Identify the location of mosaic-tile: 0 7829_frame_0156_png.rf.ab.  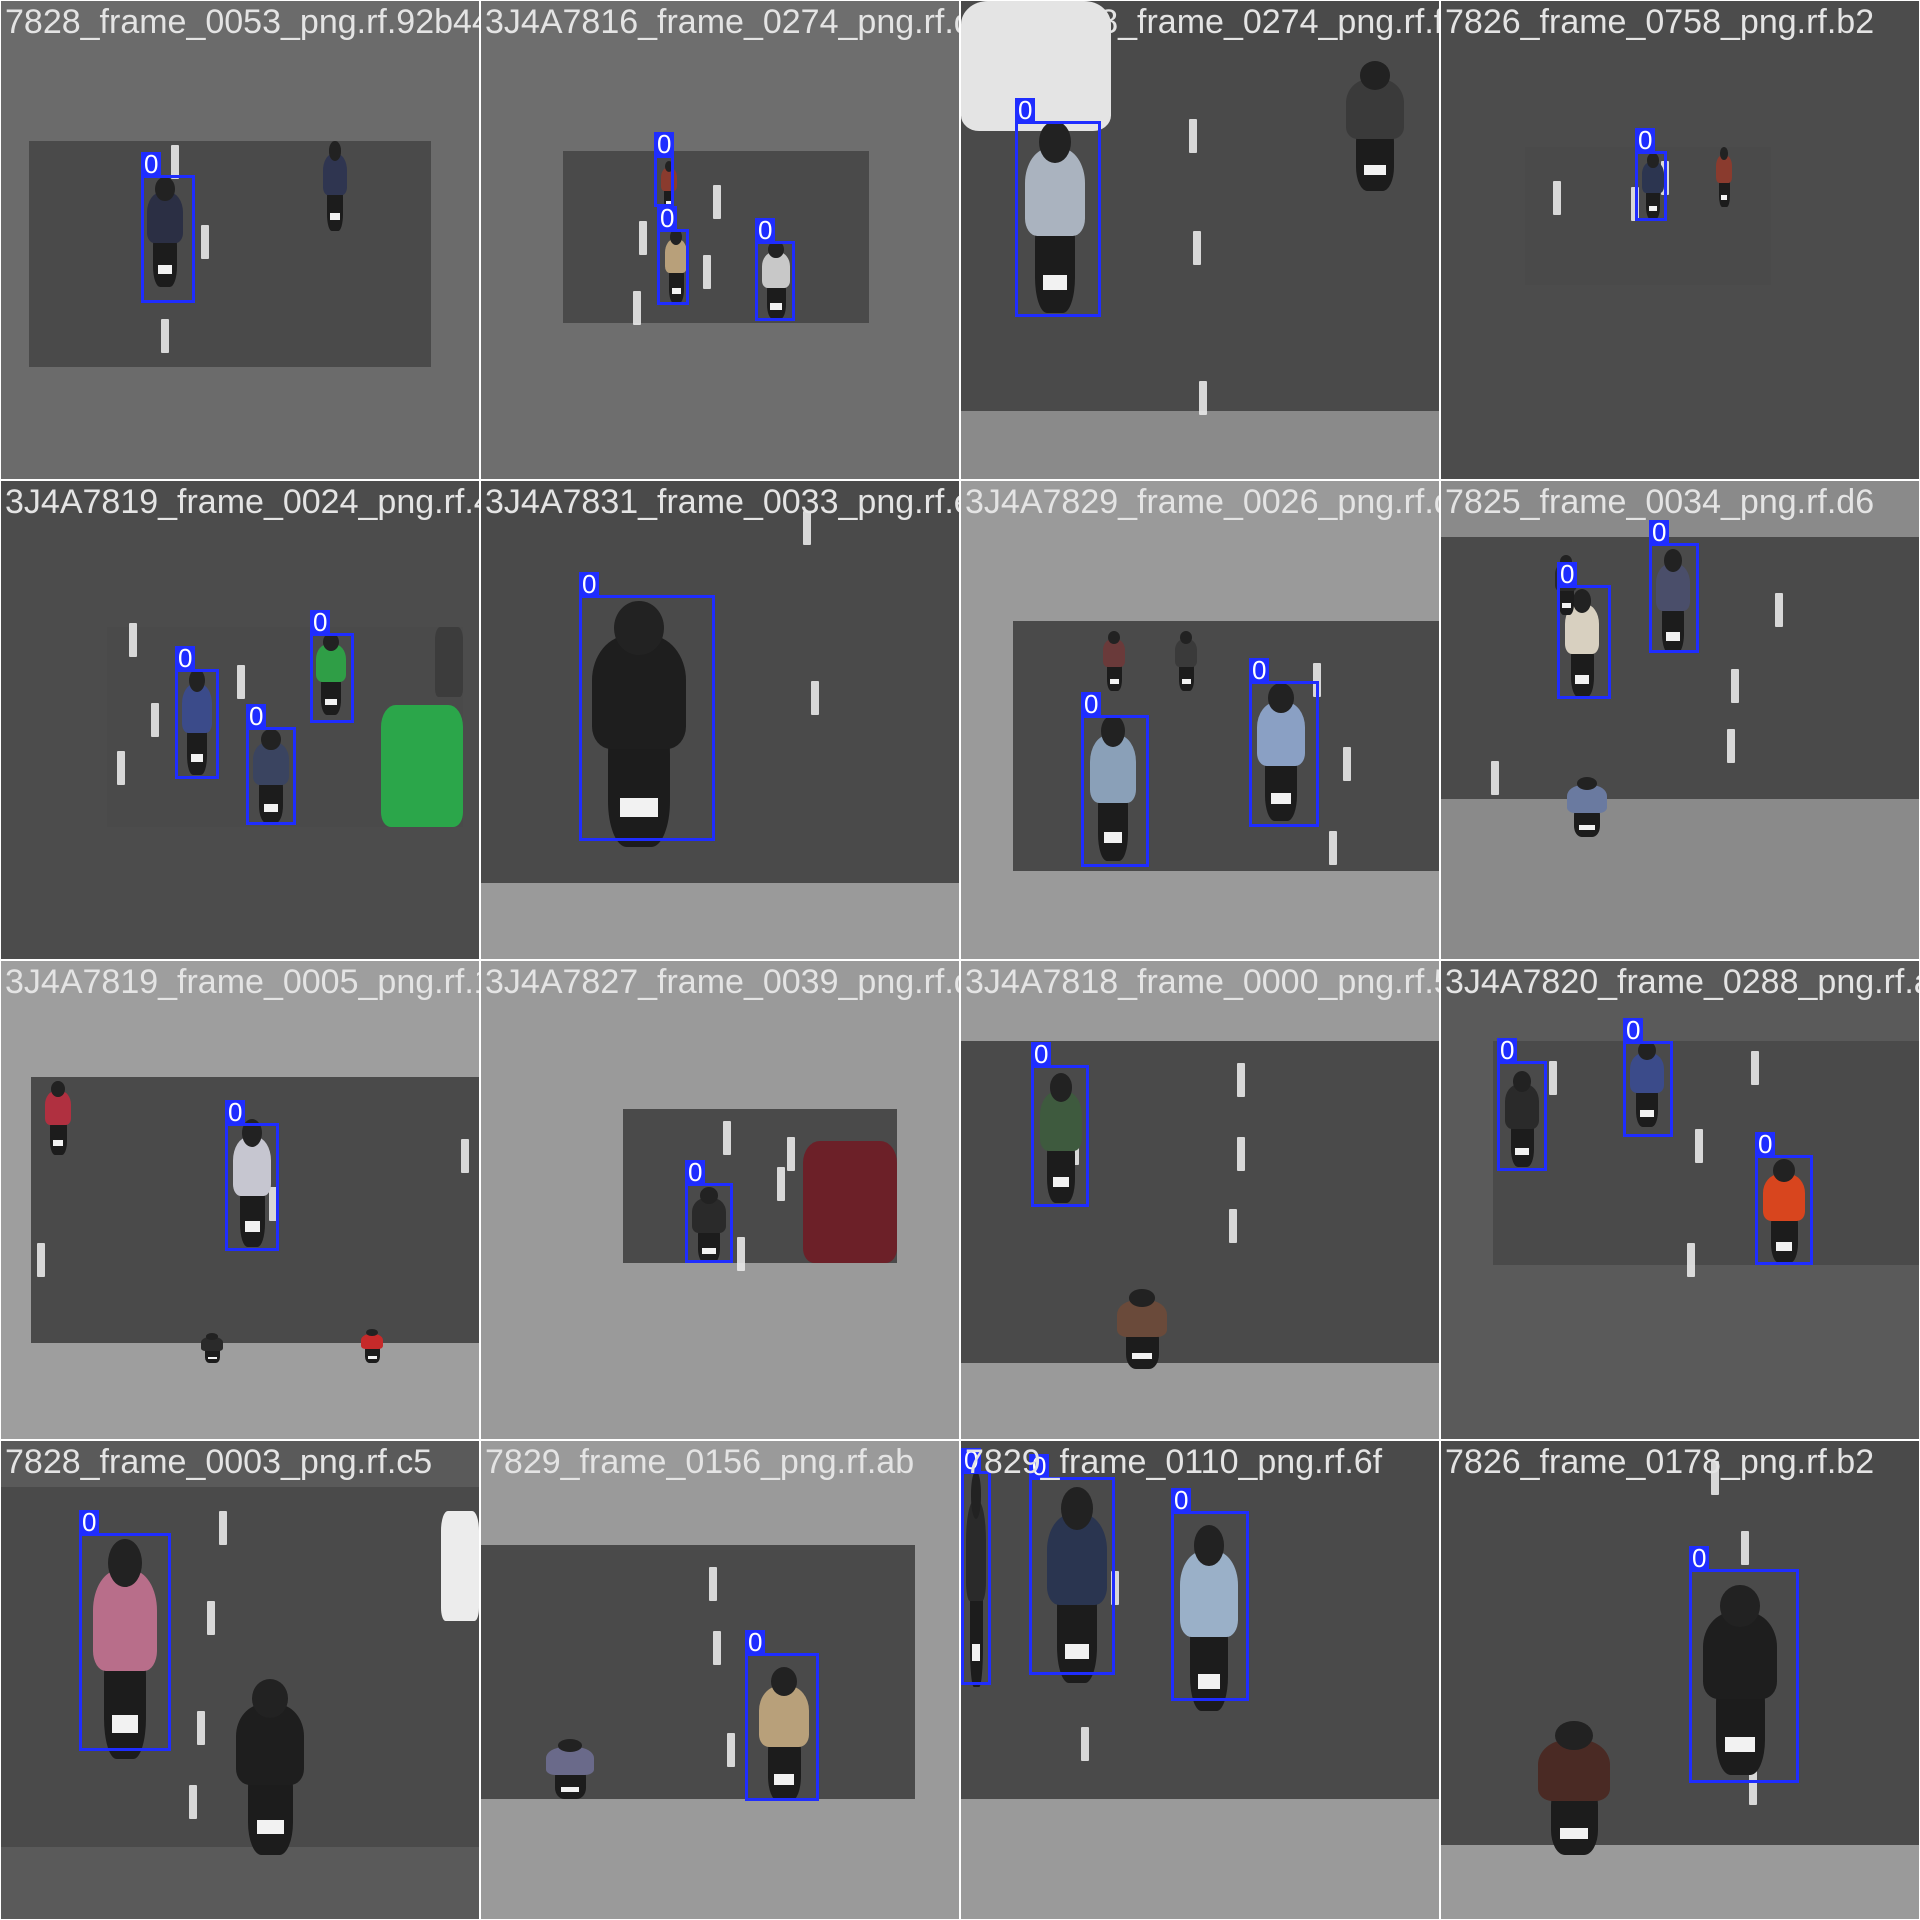
(720, 1680).